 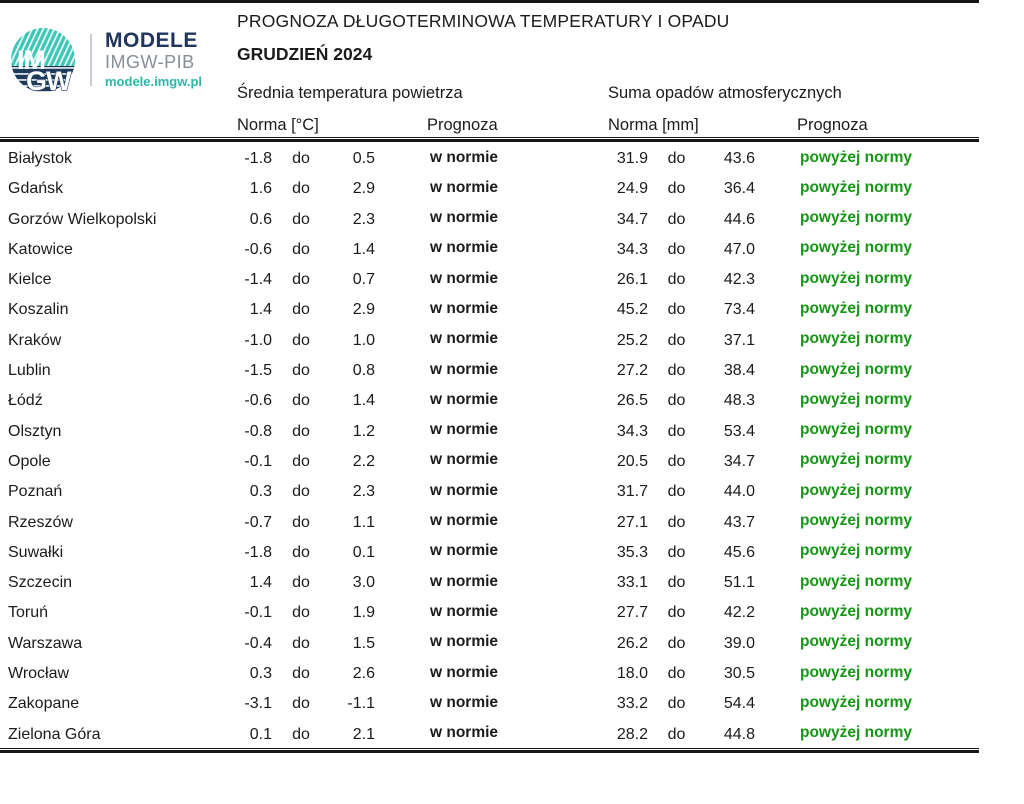 I want to click on precip-min-value: 20.5, so click(x=632, y=461).